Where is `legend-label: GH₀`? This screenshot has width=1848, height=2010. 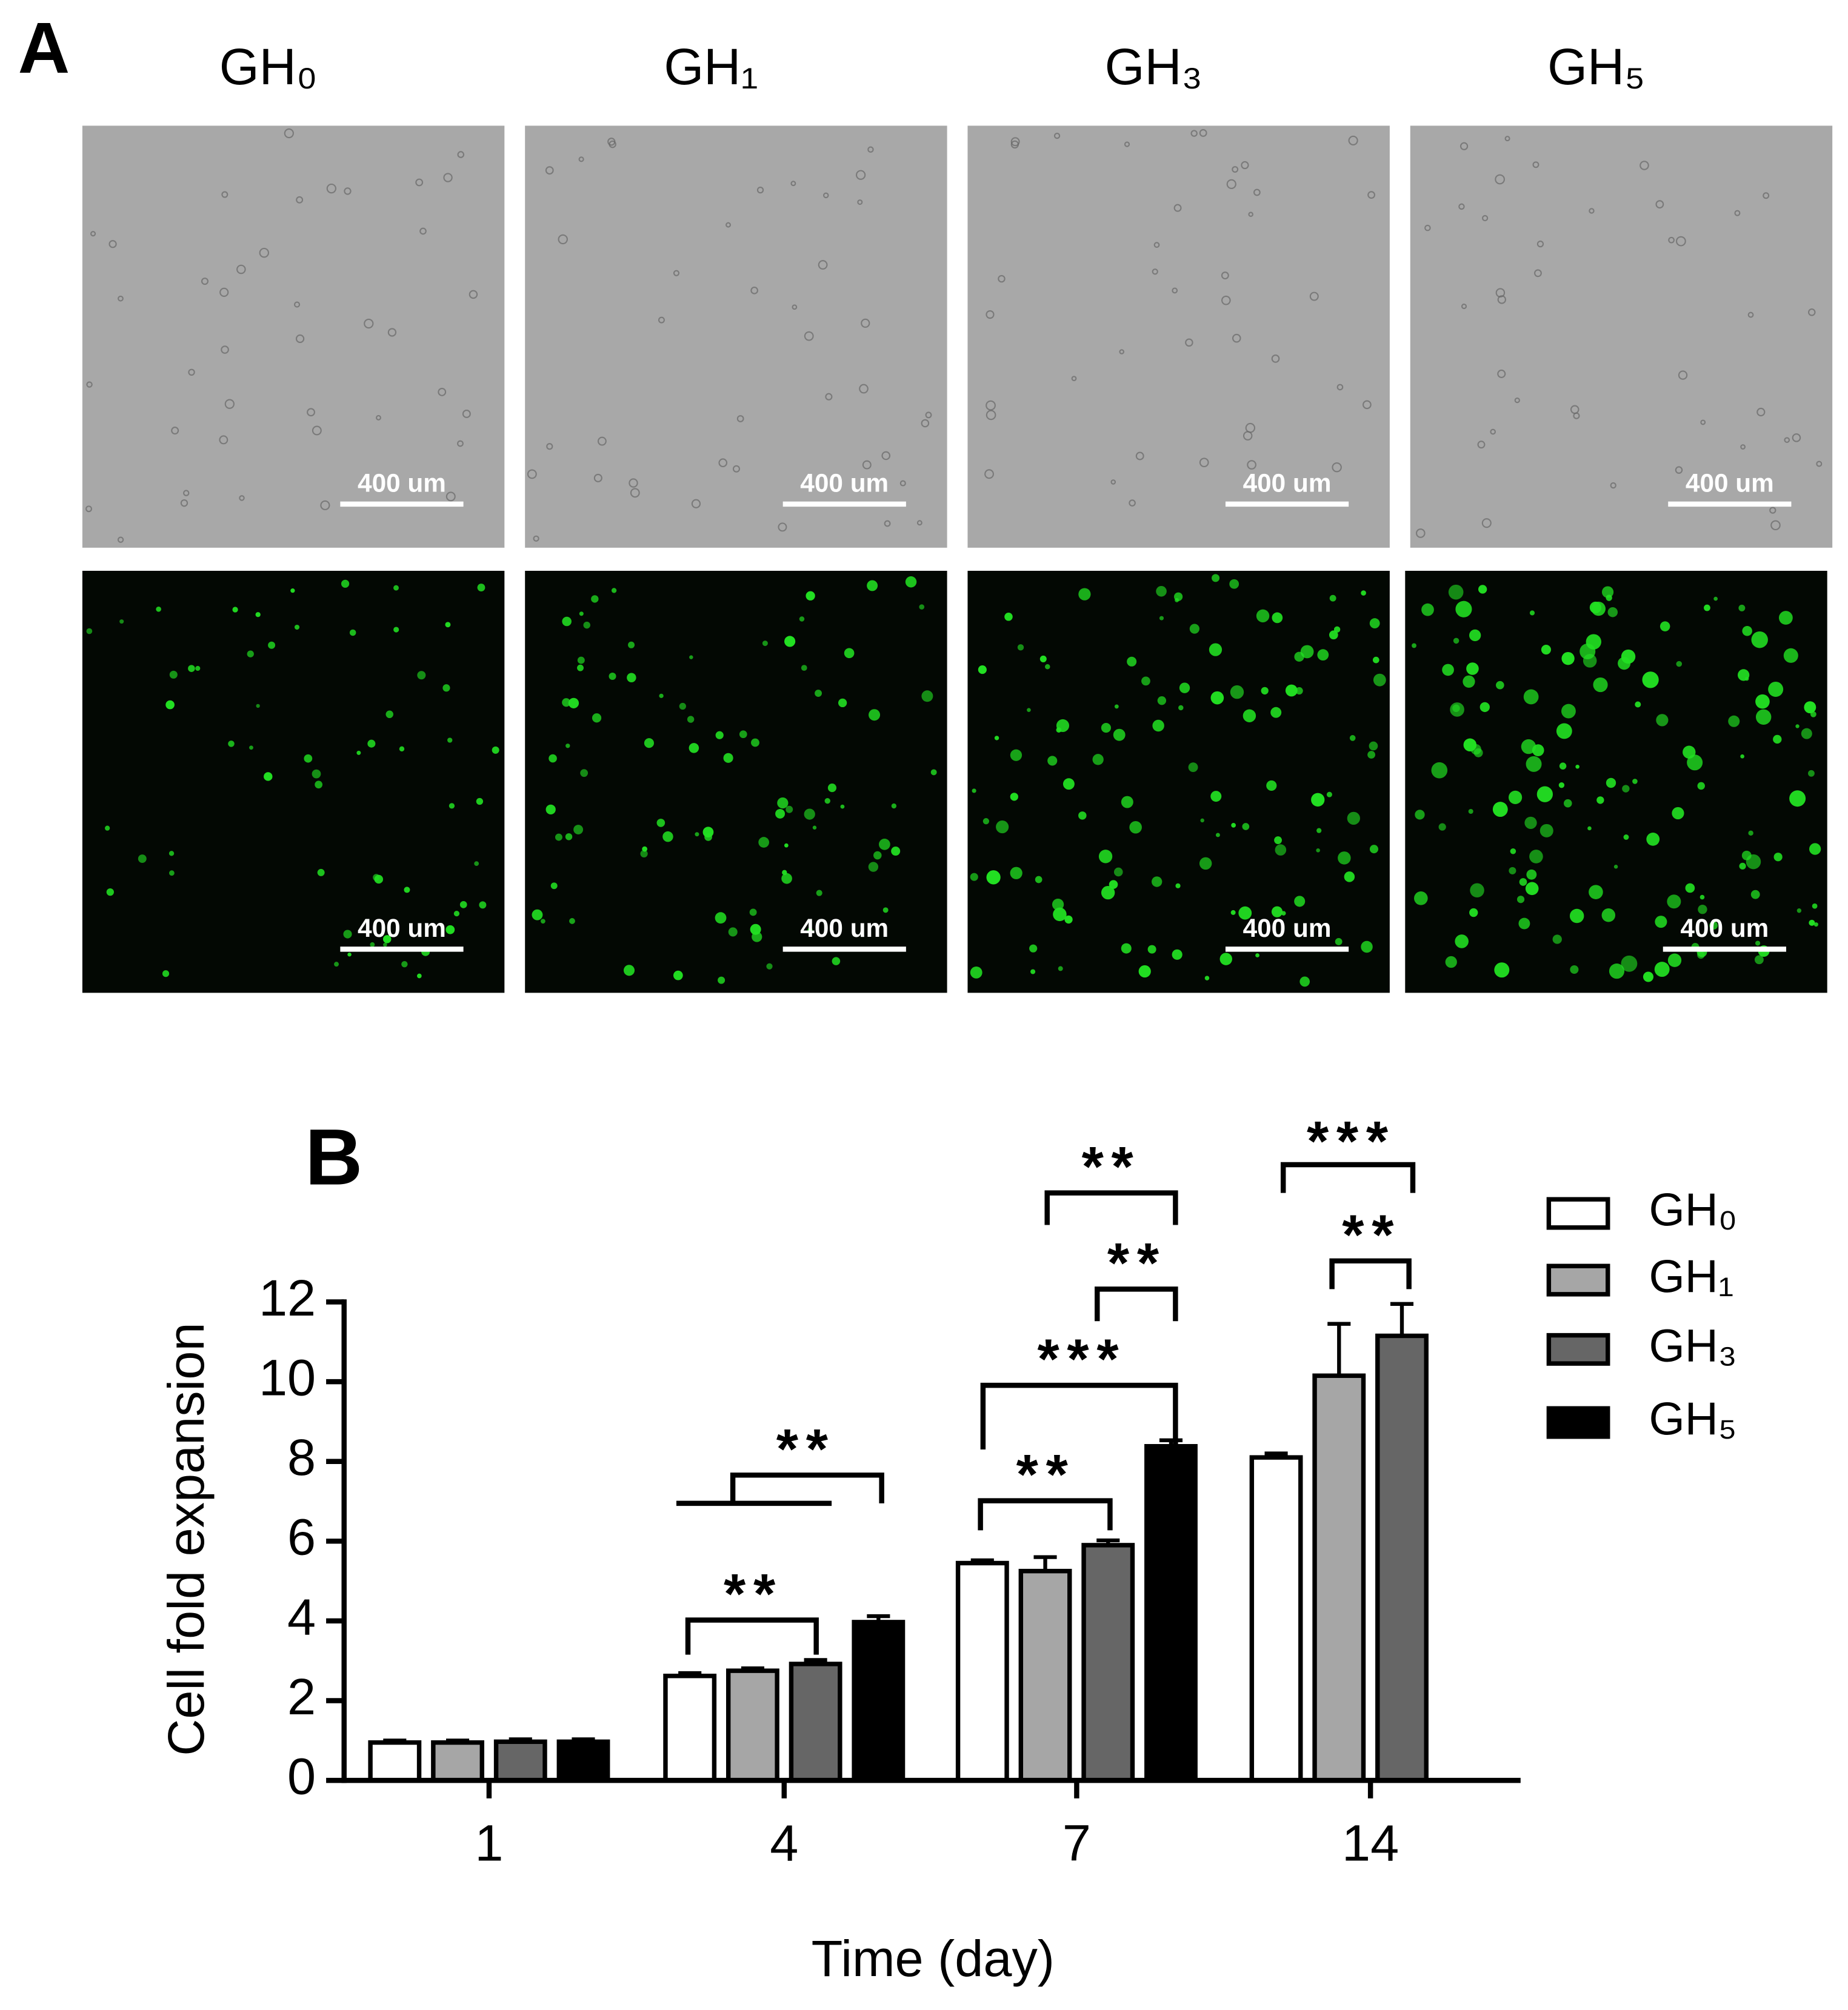 legend-label: GH₀ is located at coordinates (1693, 1210).